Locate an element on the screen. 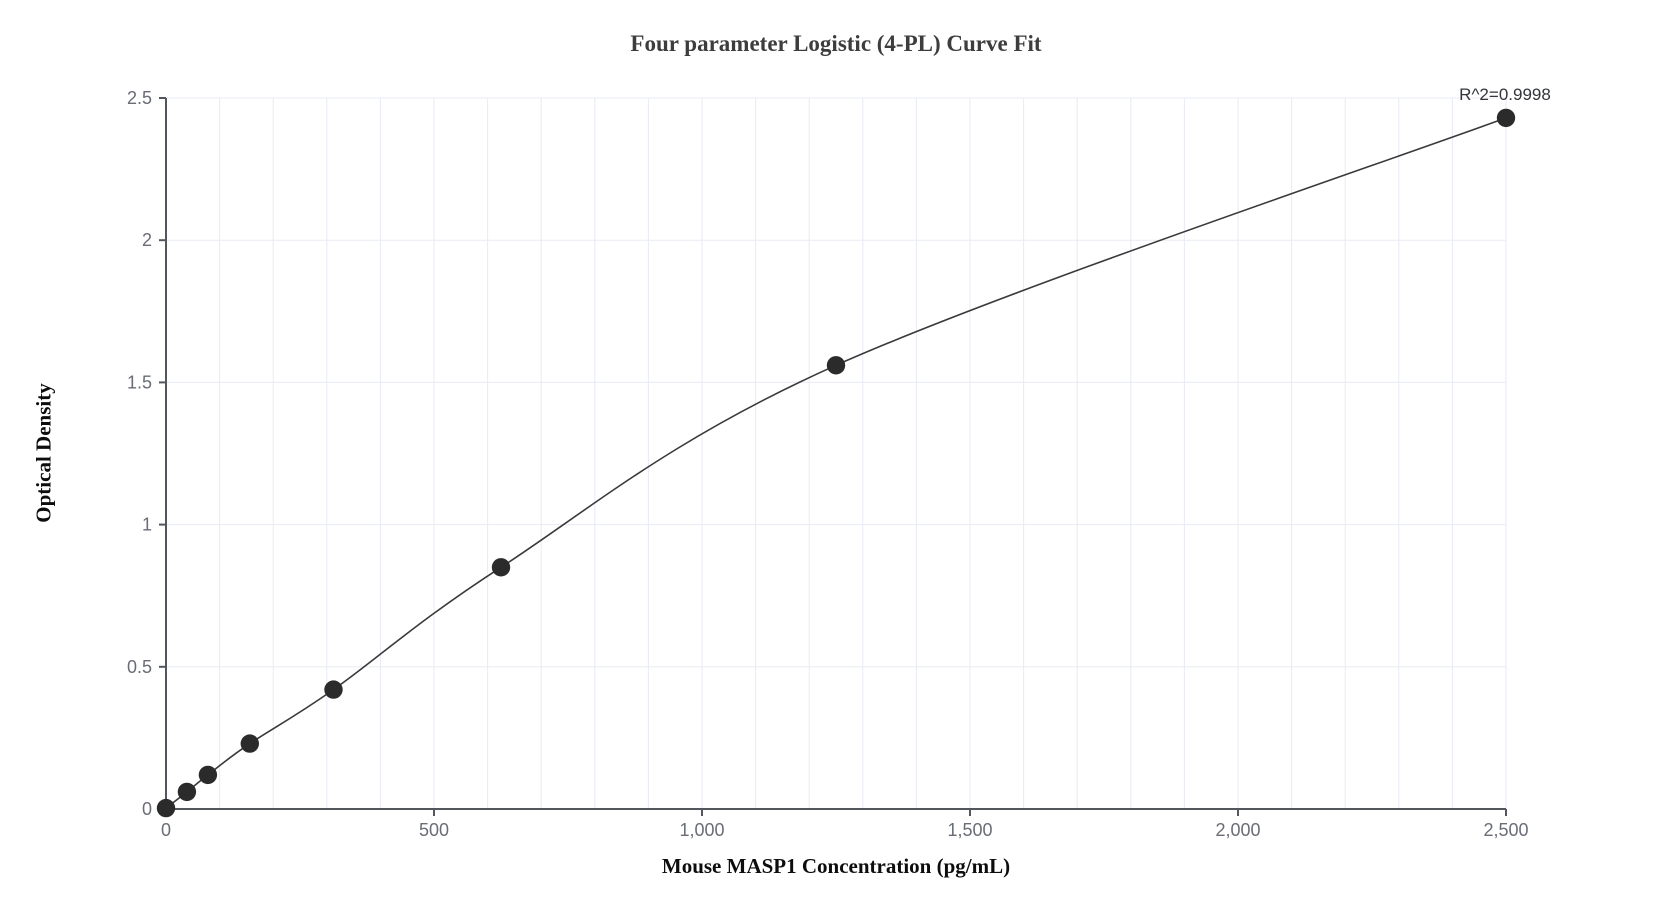  x-tick-label: 1,500 is located at coordinates (969, 830).